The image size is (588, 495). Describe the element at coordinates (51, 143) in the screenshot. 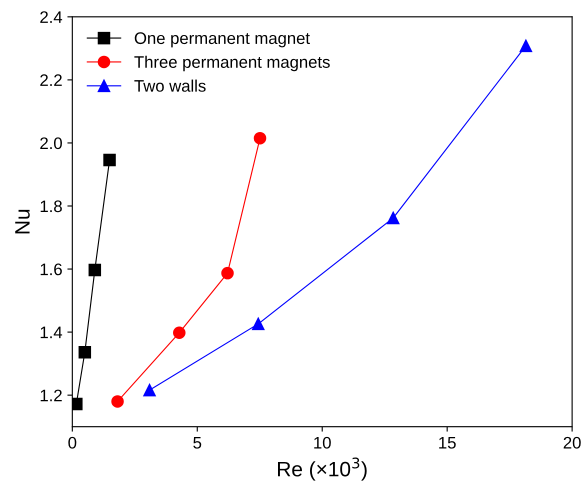

I see `y-tick-label: 2.0` at that location.